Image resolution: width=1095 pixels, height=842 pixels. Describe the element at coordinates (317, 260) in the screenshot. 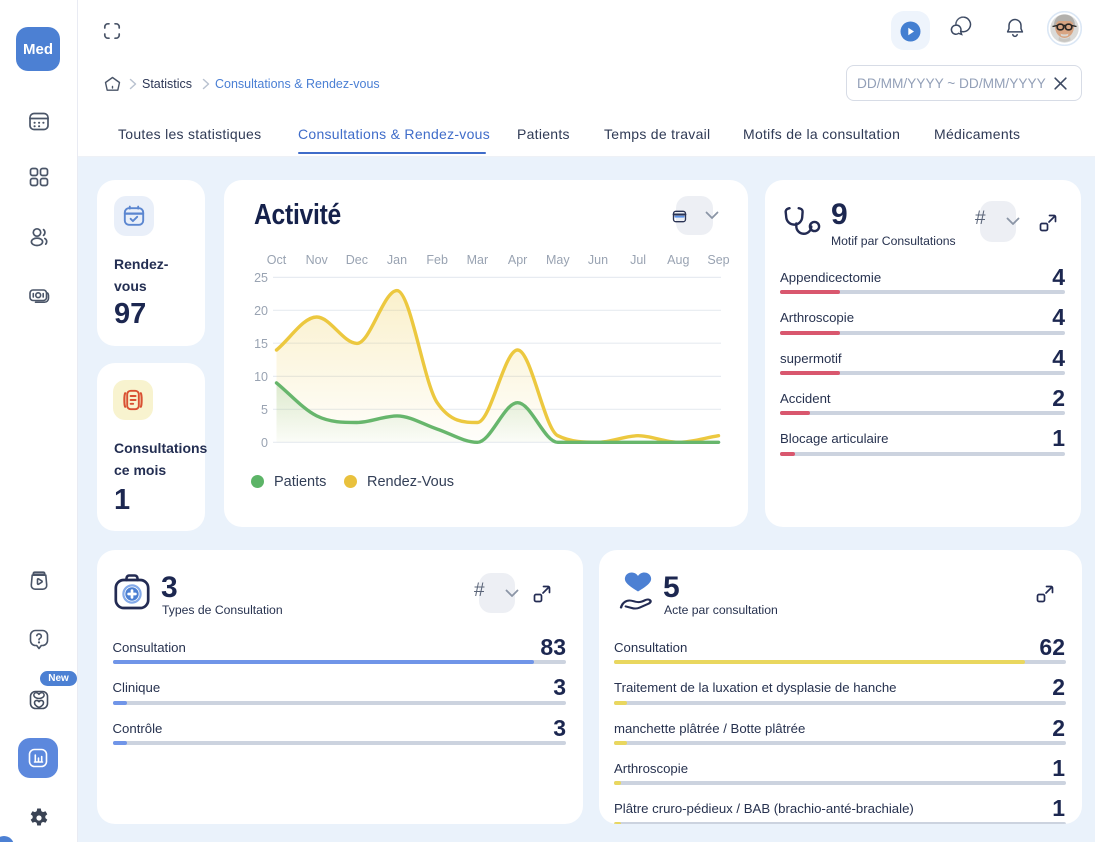

I see `svg-text: Nov` at that location.